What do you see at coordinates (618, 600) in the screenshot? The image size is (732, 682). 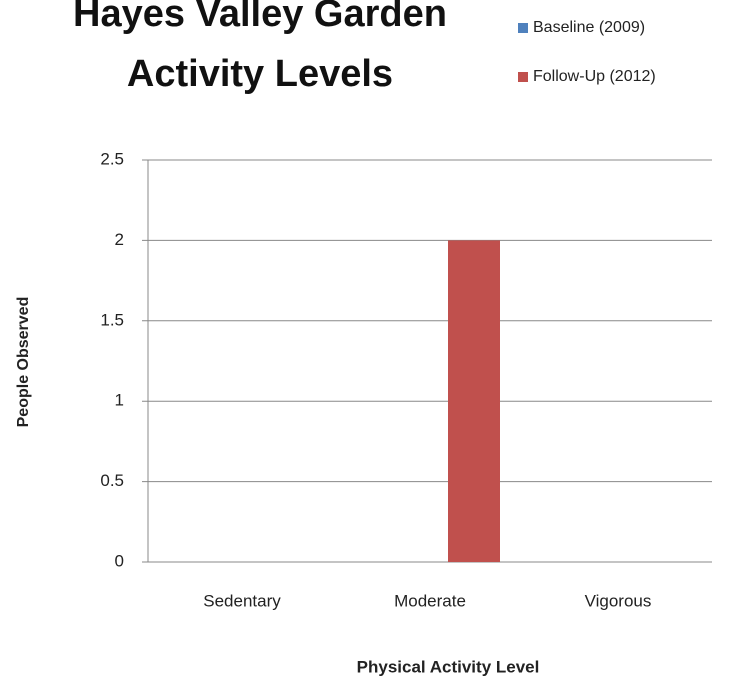 I see `x-tick-label: Vigorous` at bounding box center [618, 600].